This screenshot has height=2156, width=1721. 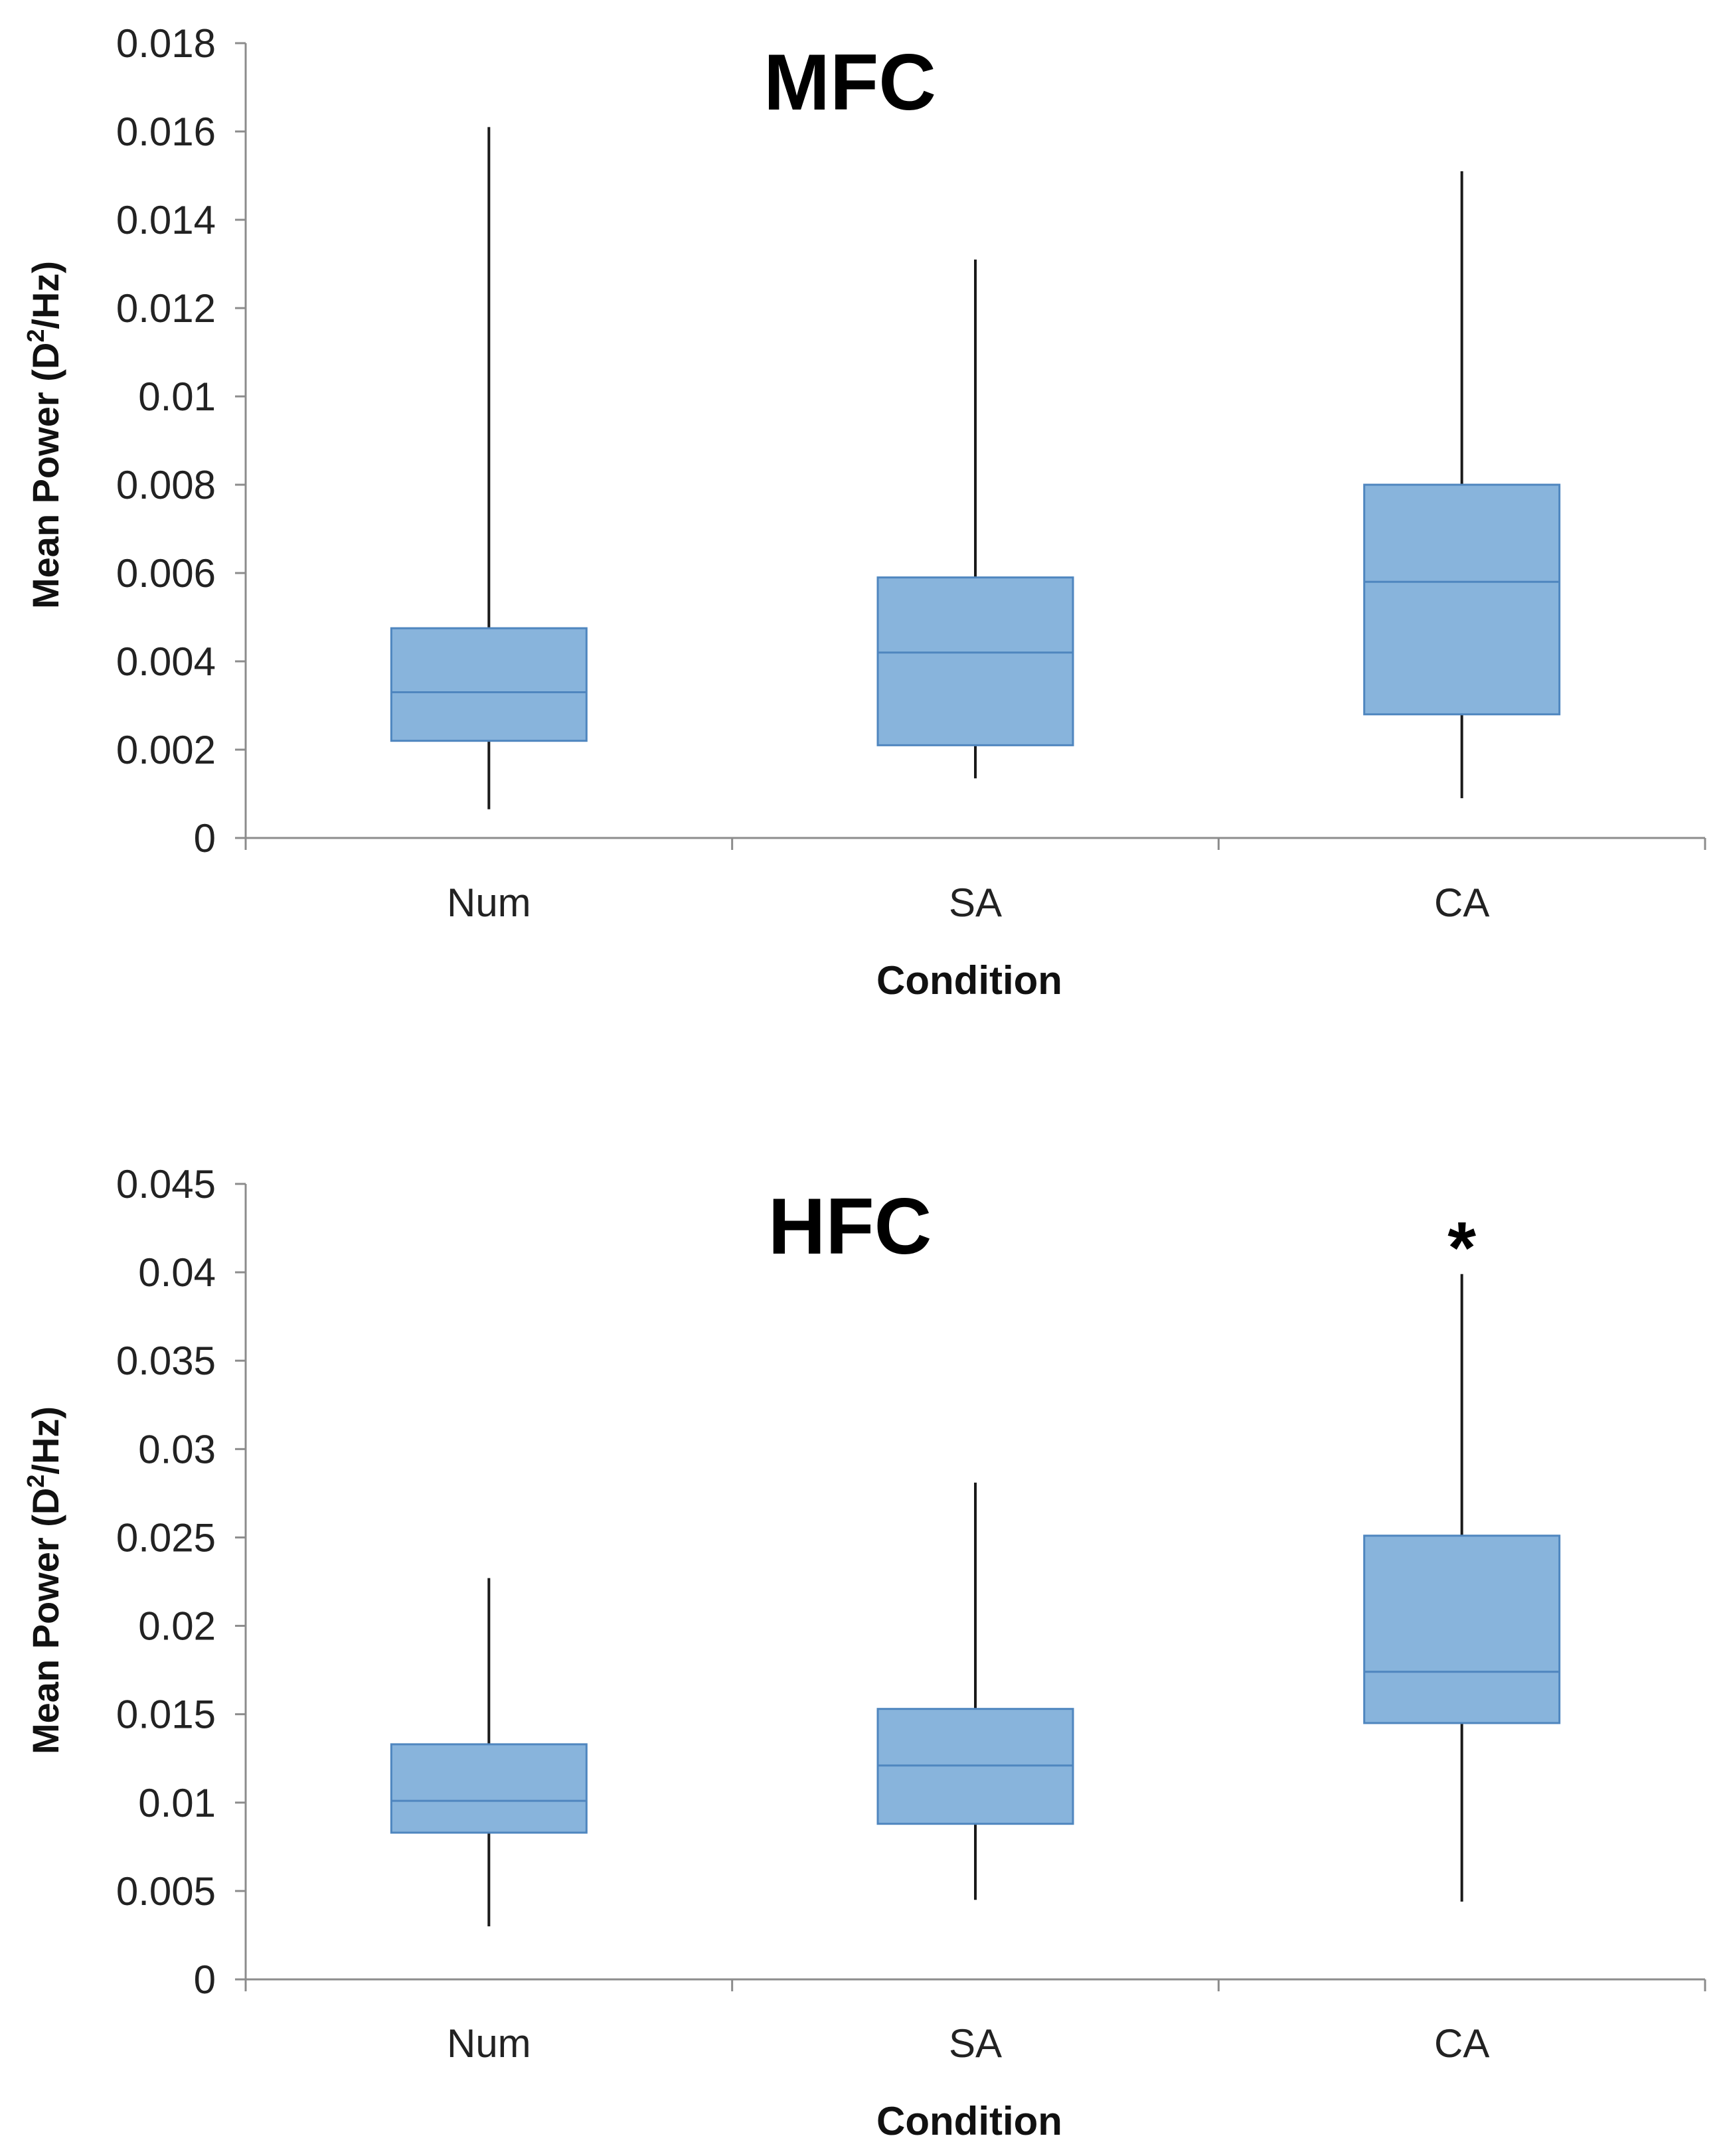 What do you see at coordinates (177, 1449) in the screenshot?
I see `y-tick-label: 0.03` at bounding box center [177, 1449].